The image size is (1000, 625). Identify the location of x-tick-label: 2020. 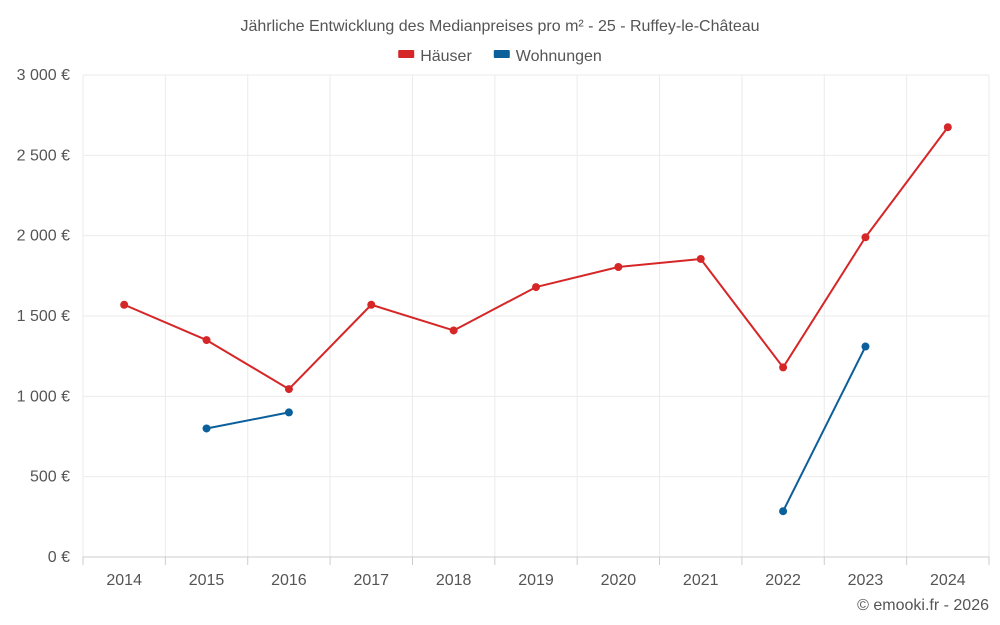
(619, 580).